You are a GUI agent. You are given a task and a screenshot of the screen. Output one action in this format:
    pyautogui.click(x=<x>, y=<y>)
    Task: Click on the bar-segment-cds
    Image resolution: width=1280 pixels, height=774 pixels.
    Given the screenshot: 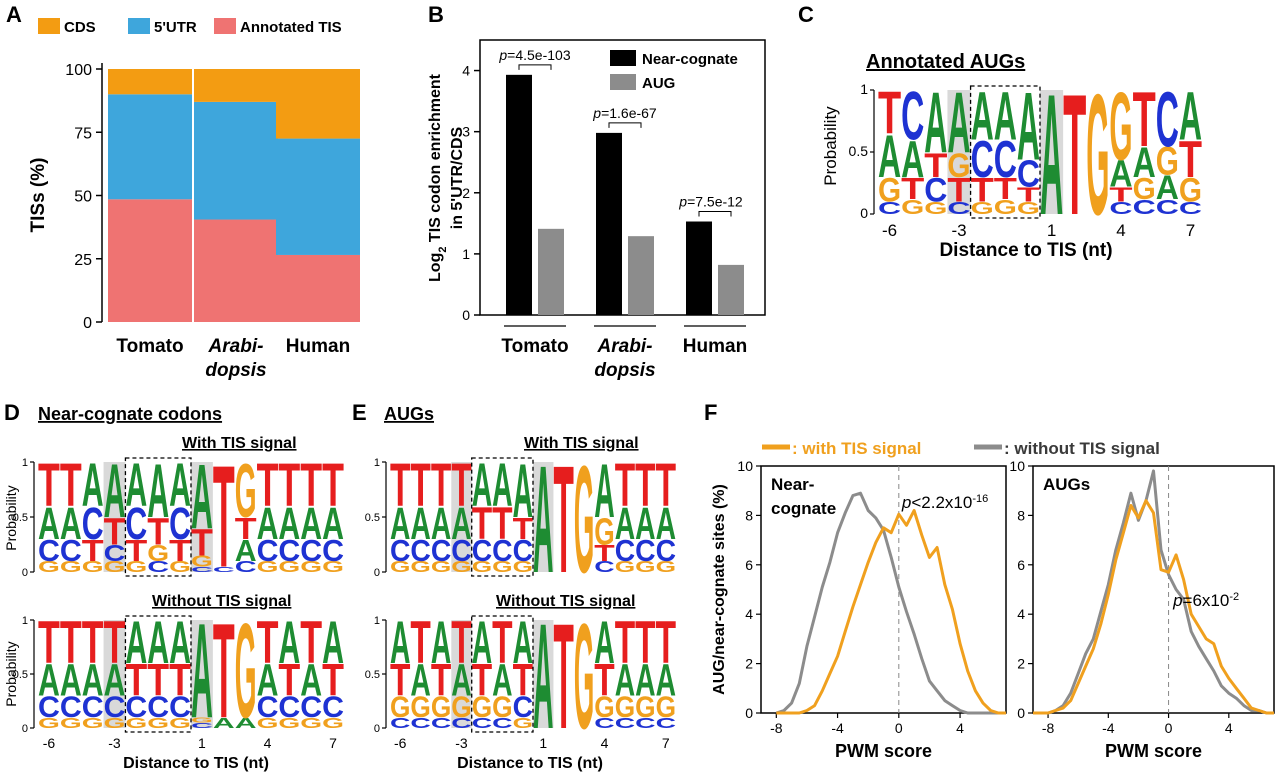 What is the action you would take?
    pyautogui.click(x=150, y=82)
    